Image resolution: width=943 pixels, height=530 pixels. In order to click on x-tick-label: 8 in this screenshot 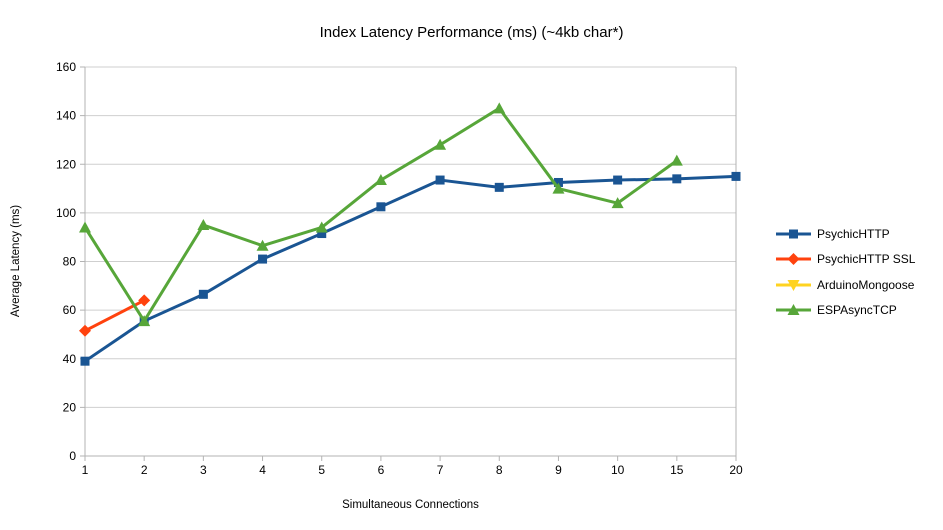, I will do `click(499, 470)`.